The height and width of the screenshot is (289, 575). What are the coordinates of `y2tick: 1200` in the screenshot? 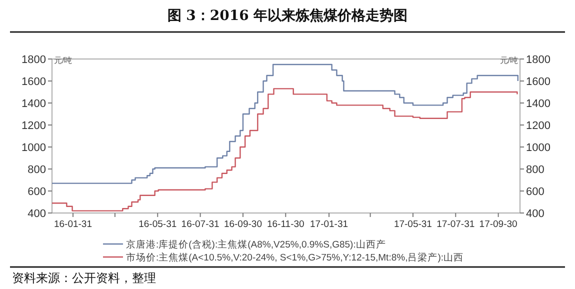 It's located at (538, 126).